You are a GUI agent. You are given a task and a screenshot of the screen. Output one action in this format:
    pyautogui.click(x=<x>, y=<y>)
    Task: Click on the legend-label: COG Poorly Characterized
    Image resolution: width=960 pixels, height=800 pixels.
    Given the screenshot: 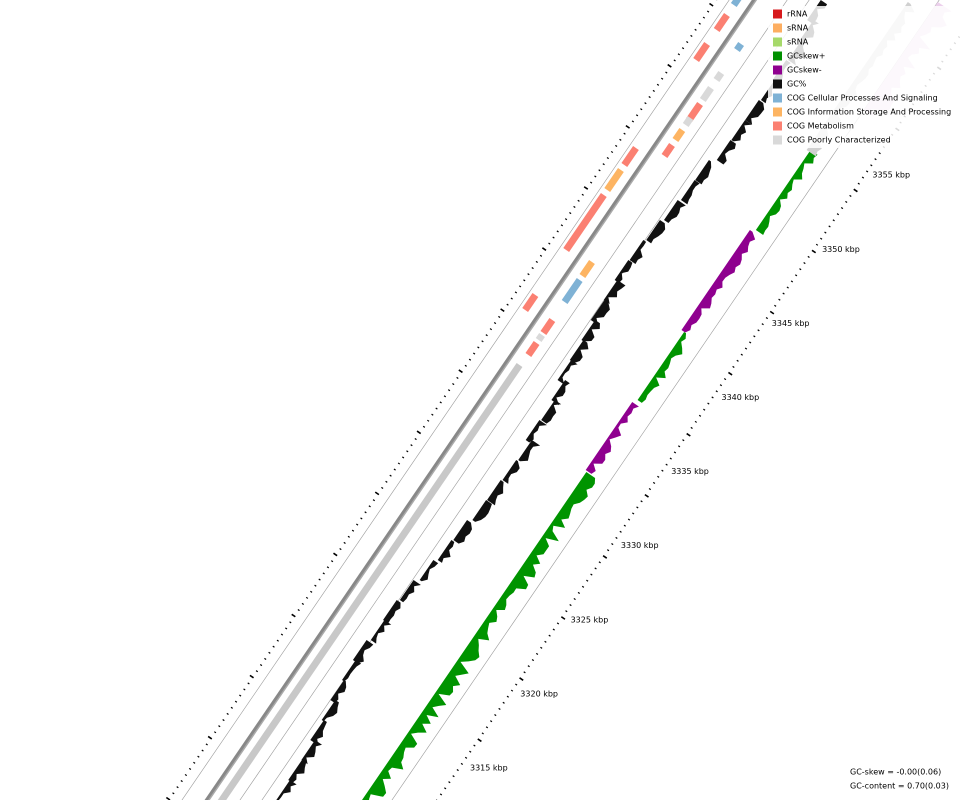 What is the action you would take?
    pyautogui.click(x=839, y=140)
    